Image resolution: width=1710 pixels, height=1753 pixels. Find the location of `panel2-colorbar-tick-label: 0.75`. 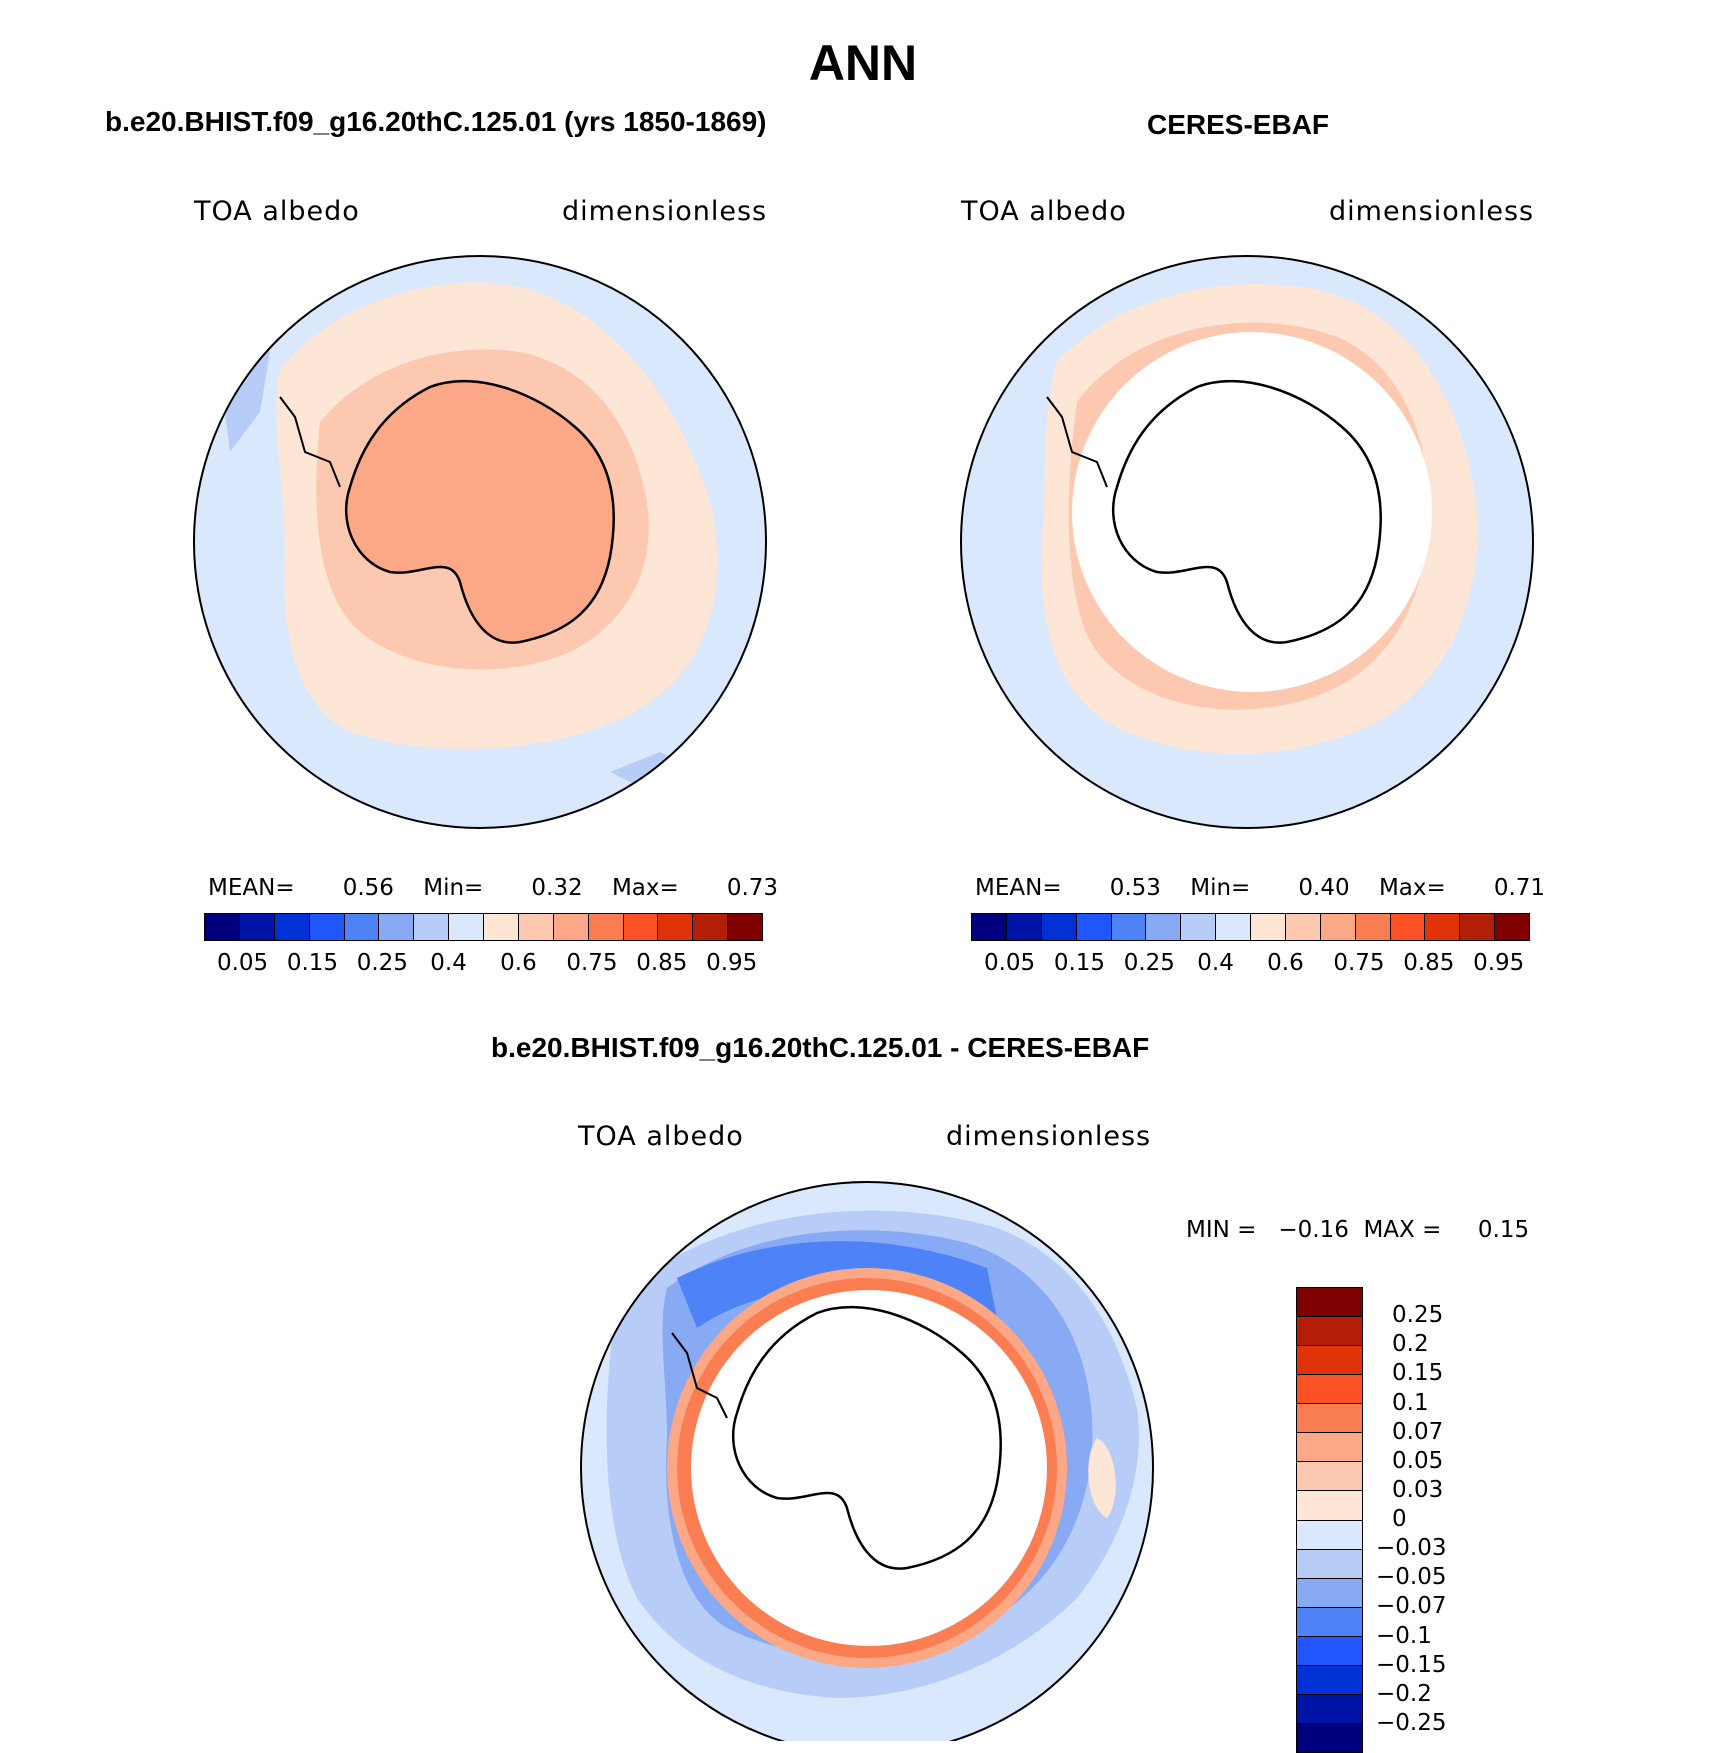

panel2-colorbar-tick-label: 0.75 is located at coordinates (1359, 963).